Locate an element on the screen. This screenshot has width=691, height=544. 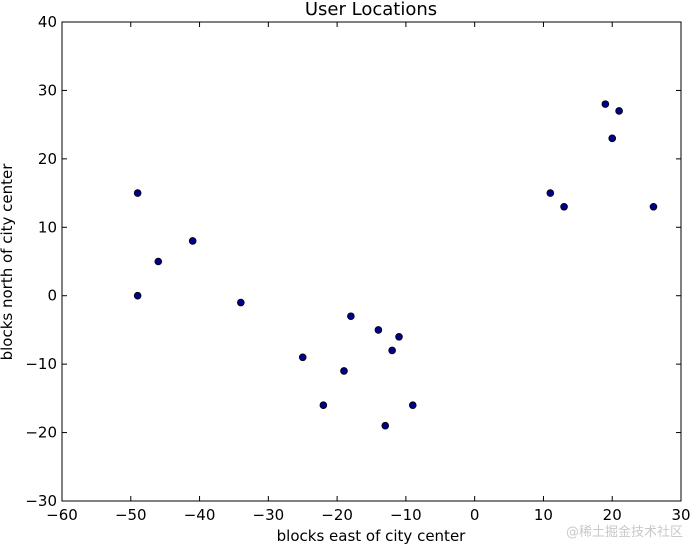
y-tick-label: 30 is located at coordinates (47, 90).